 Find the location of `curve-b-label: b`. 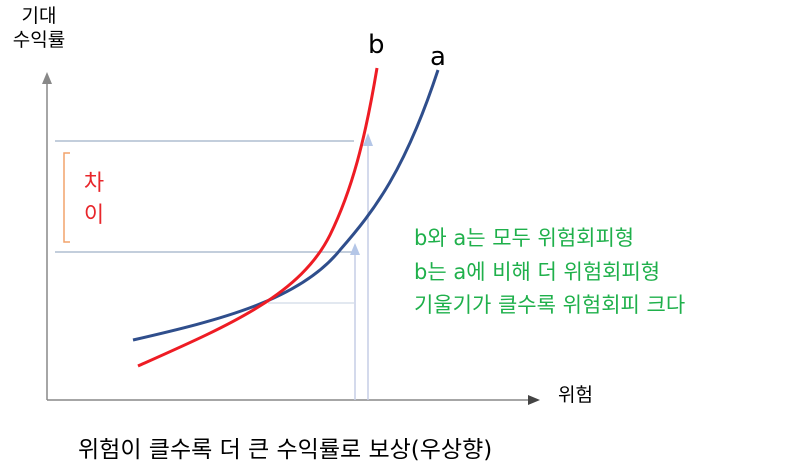

curve-b-label: b is located at coordinates (376, 45).